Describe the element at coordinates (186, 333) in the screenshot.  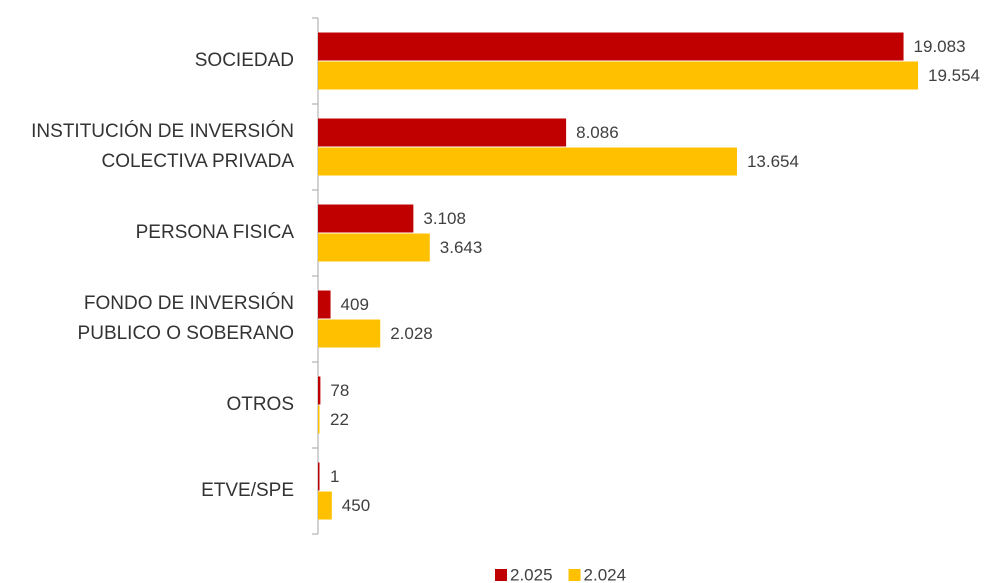
I see `y-tick-label: PUBLICO O SOBERANO` at that location.